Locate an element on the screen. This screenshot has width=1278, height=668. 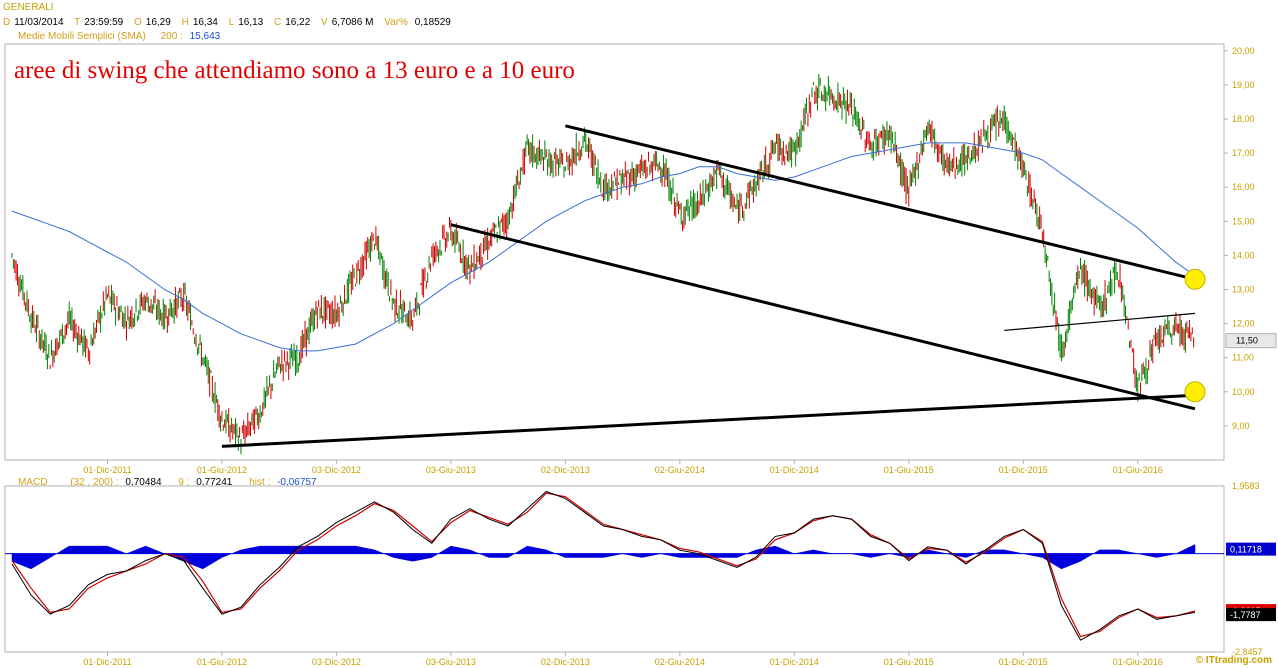
credit-text: © ITtrading.com is located at coordinates (1233, 660).